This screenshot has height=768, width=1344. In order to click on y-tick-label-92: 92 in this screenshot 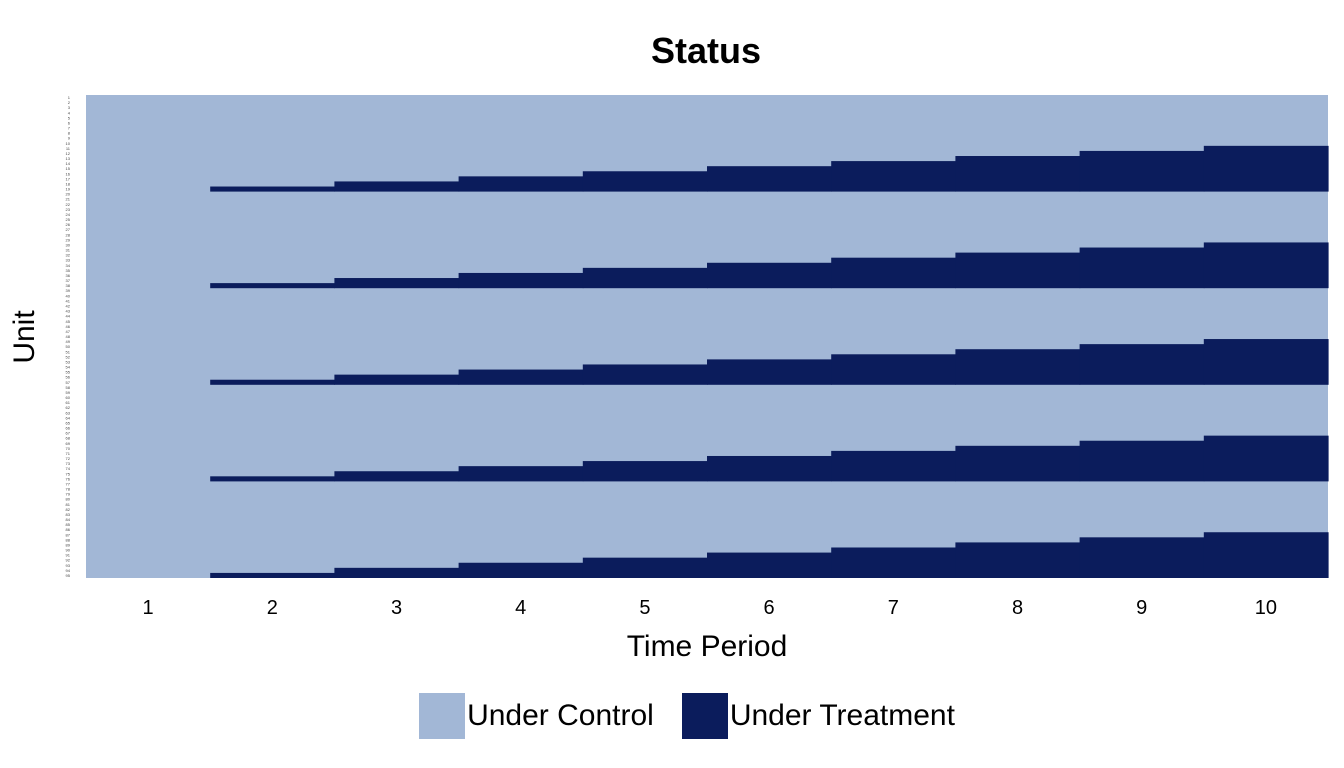, I will do `click(68, 560)`.